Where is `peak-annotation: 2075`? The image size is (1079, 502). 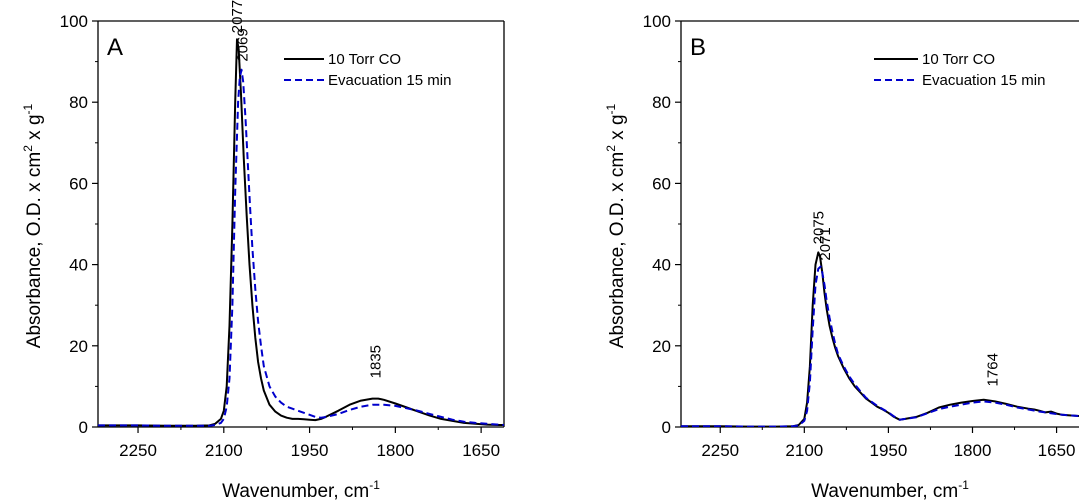 peak-annotation: 2075 is located at coordinates (818, 227).